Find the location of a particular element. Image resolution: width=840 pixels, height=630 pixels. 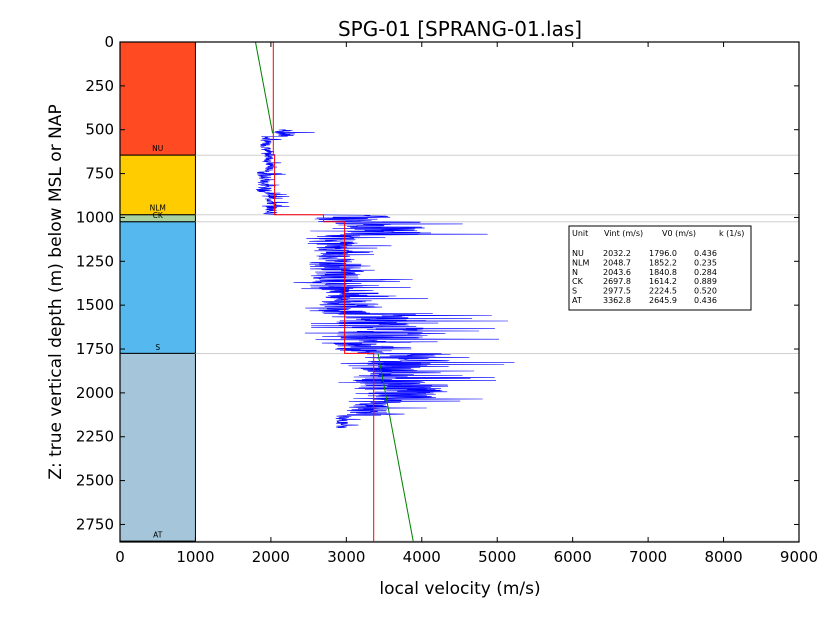

unit-at-band is located at coordinates (157, 447).